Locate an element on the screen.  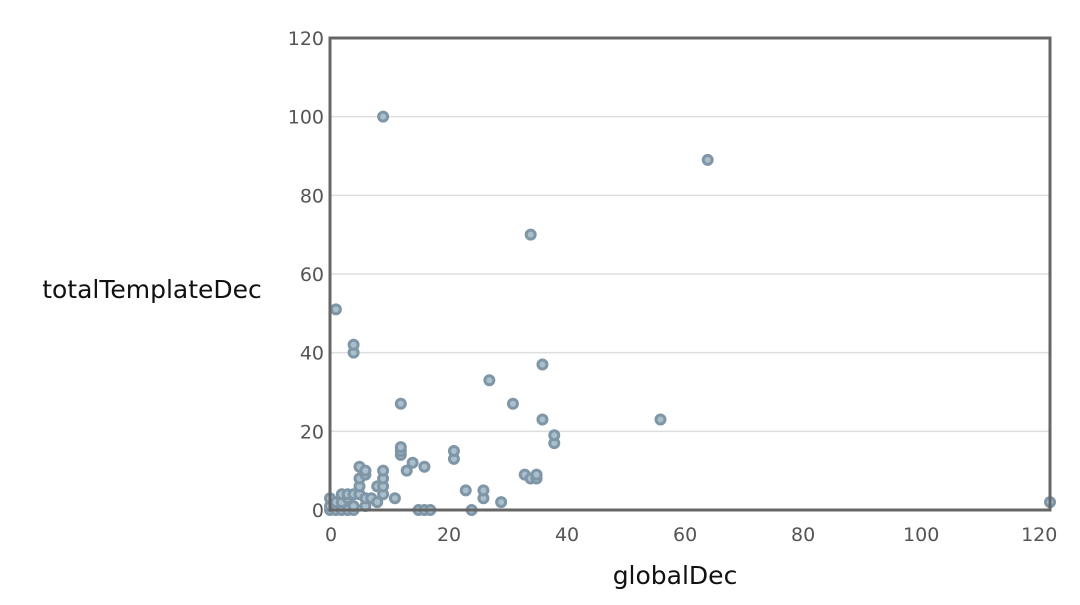
y-tick-label: 0 is located at coordinates (318, 511).